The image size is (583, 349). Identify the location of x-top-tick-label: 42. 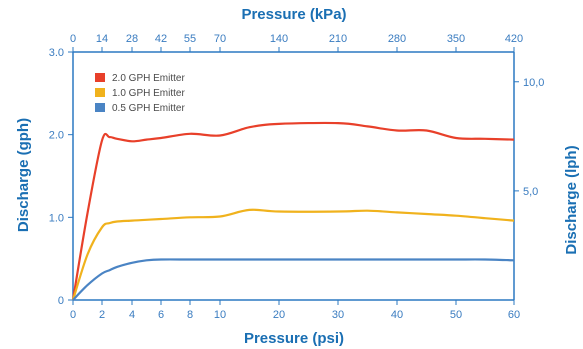
(161, 39).